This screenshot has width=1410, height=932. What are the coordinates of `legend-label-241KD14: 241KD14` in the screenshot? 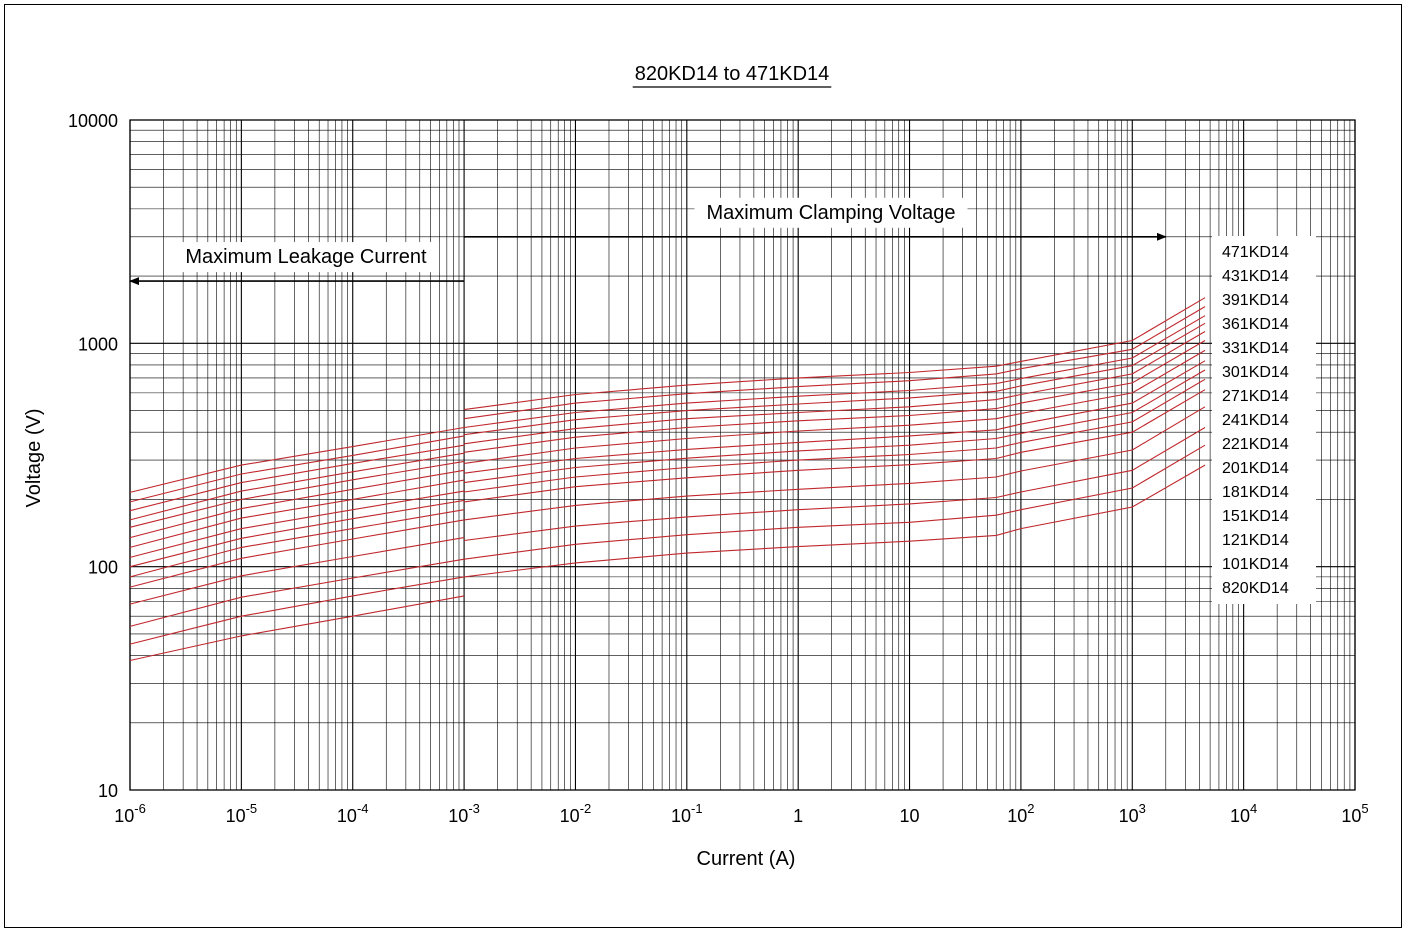 It's located at (1255, 420).